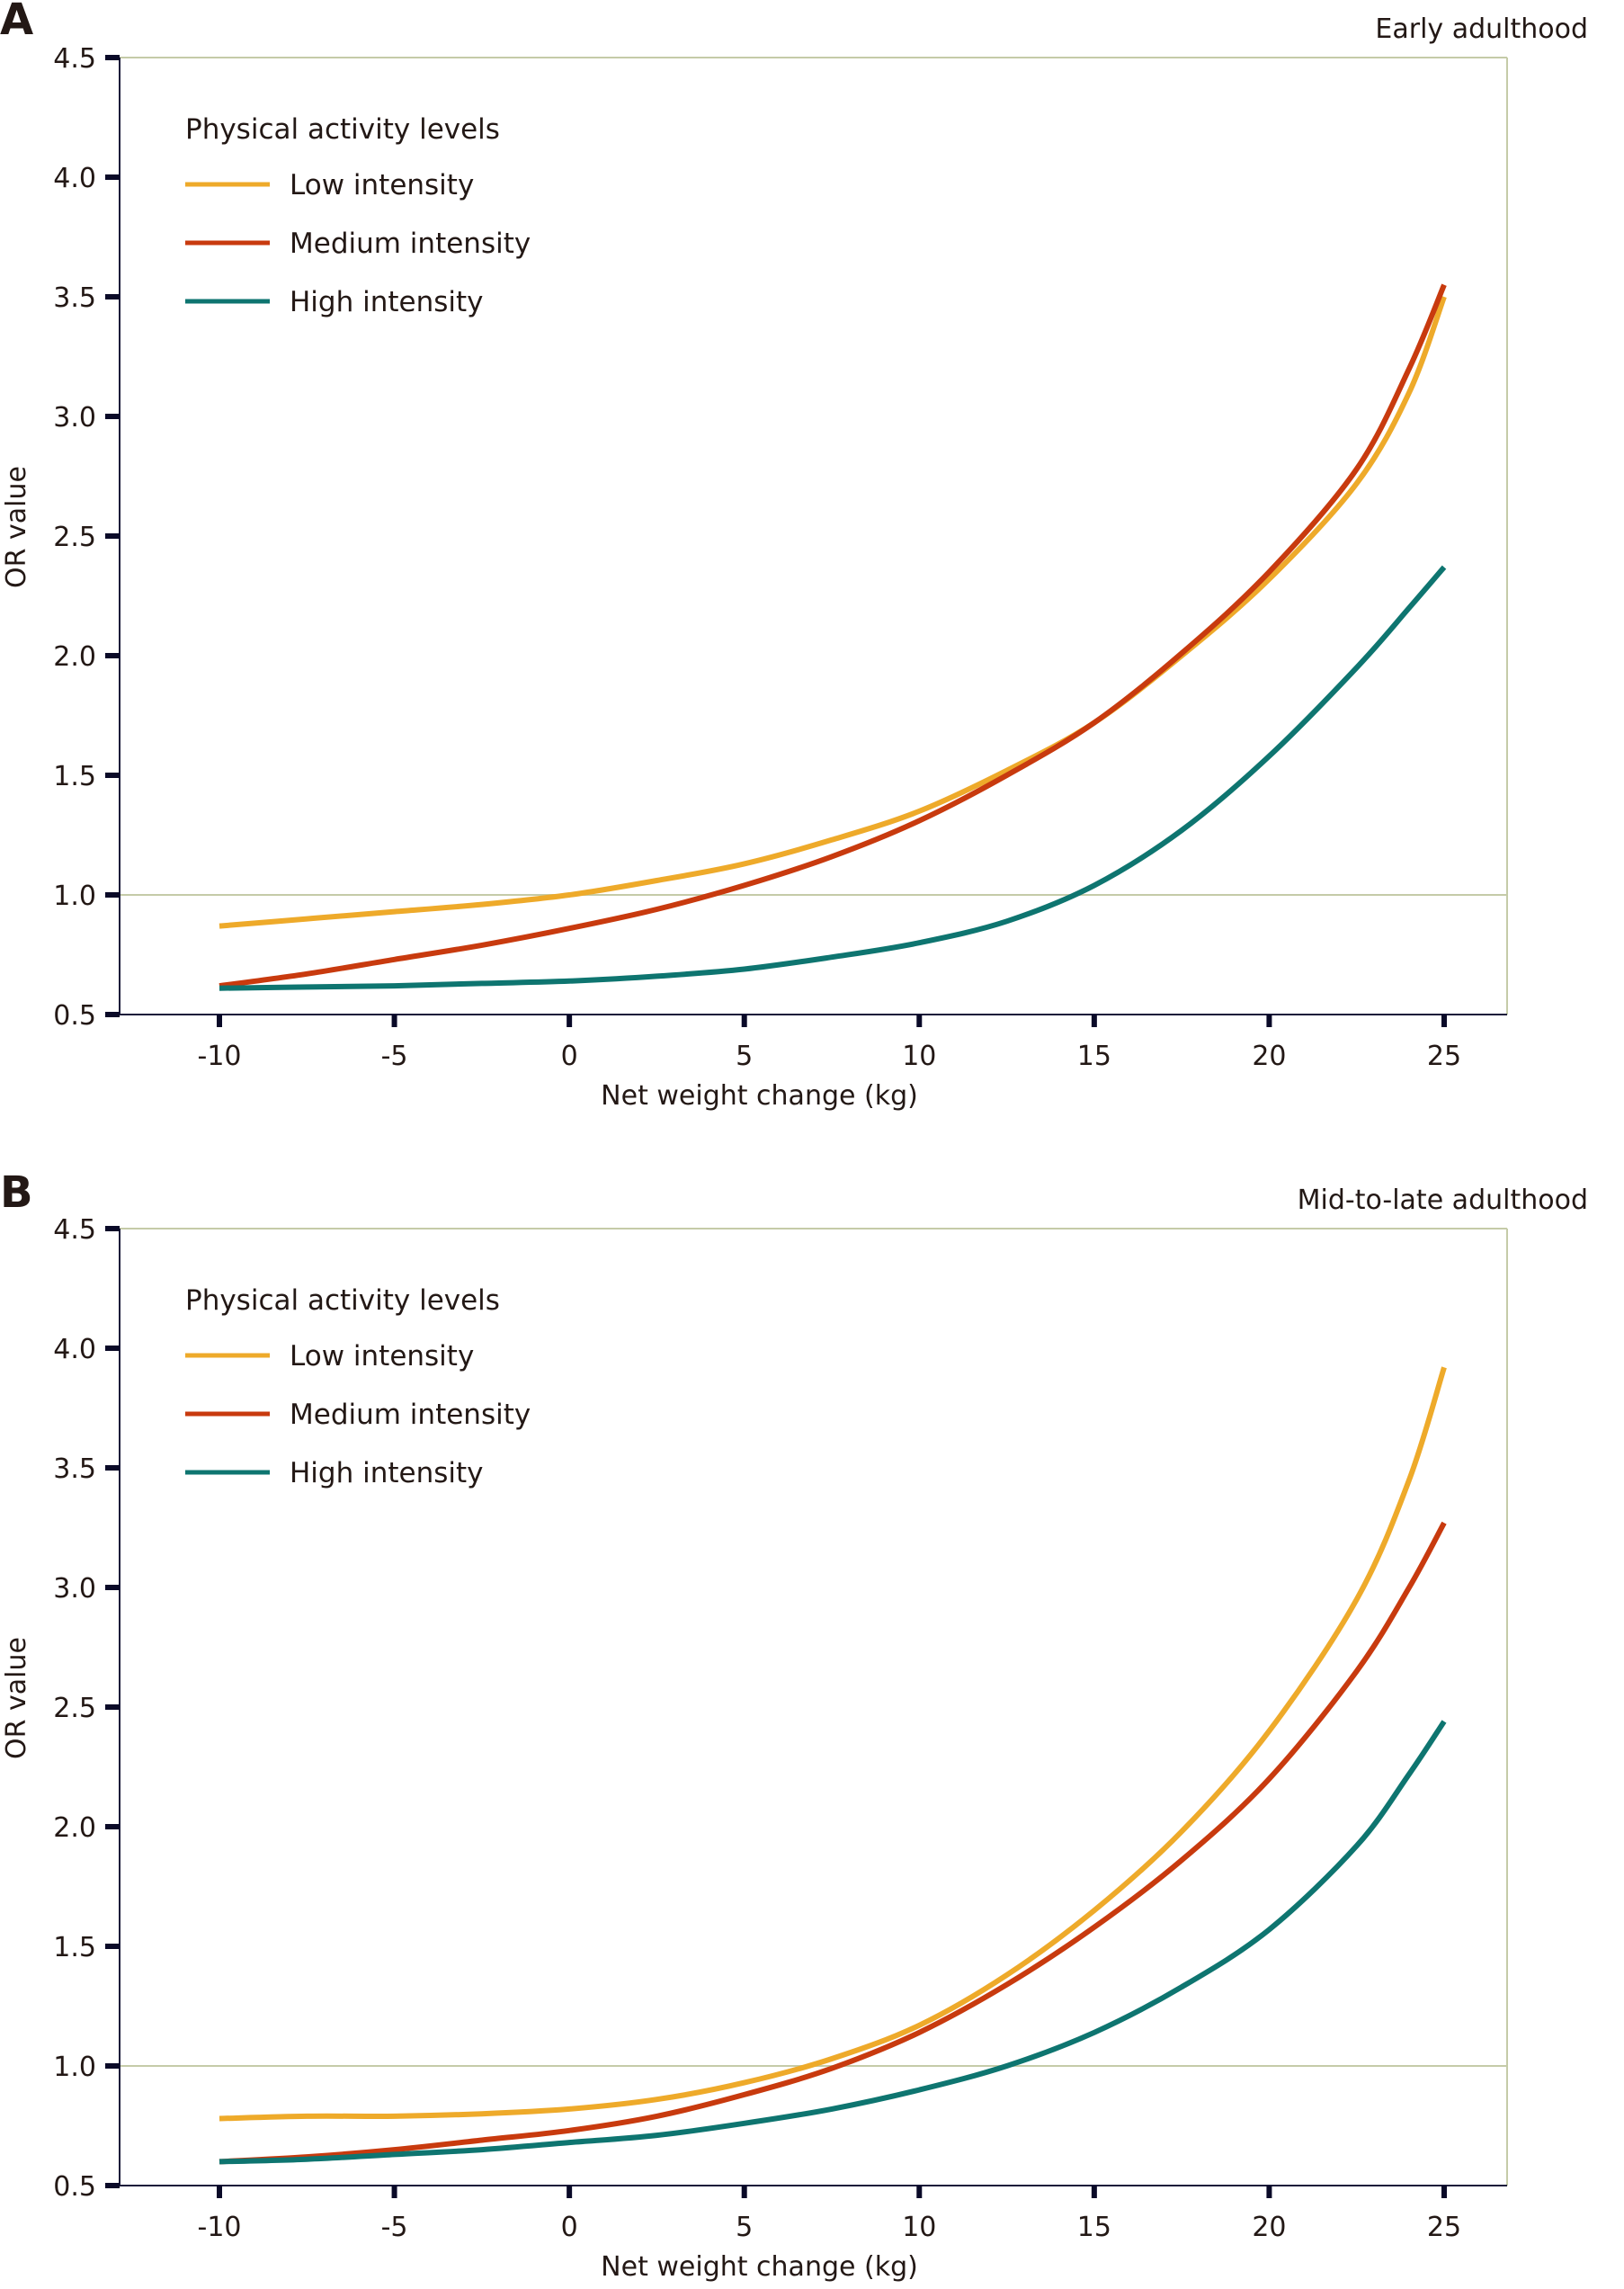  I want to click on panel-letter: B, so click(16, 1192).